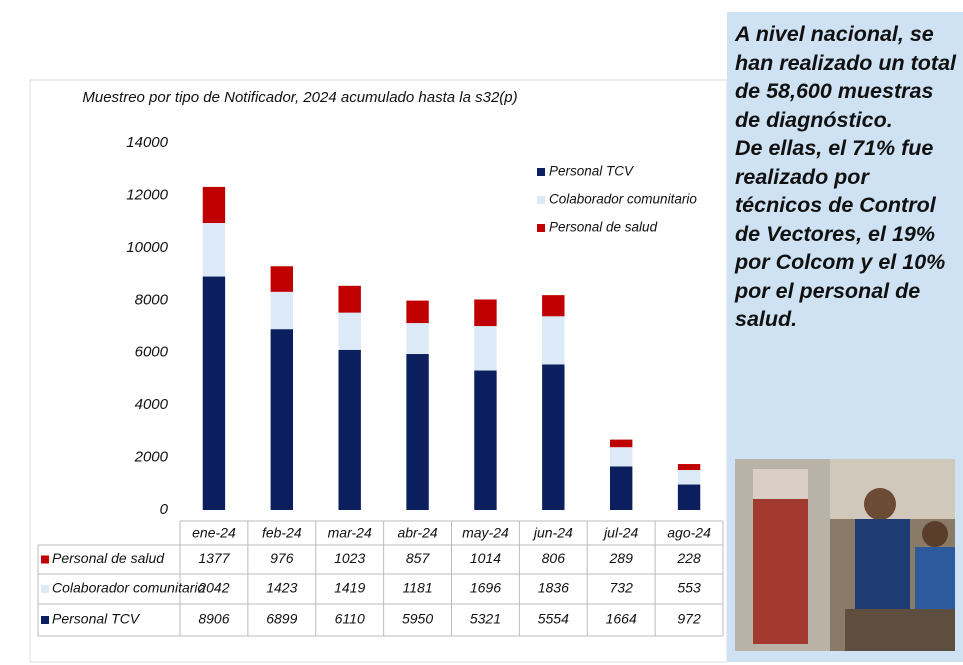  I want to click on y-tick-label: 4000, so click(152, 404).